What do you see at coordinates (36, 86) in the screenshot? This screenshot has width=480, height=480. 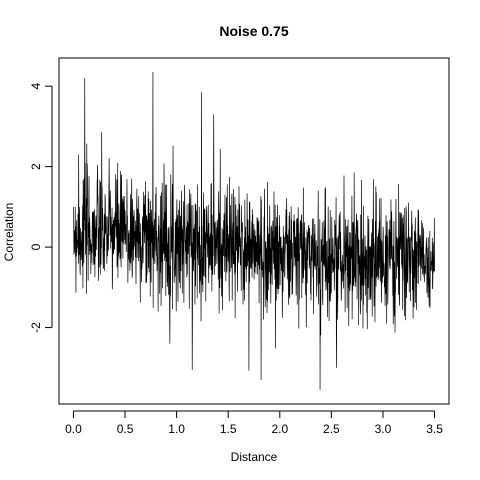 I see `y-tick-label: 4` at bounding box center [36, 86].